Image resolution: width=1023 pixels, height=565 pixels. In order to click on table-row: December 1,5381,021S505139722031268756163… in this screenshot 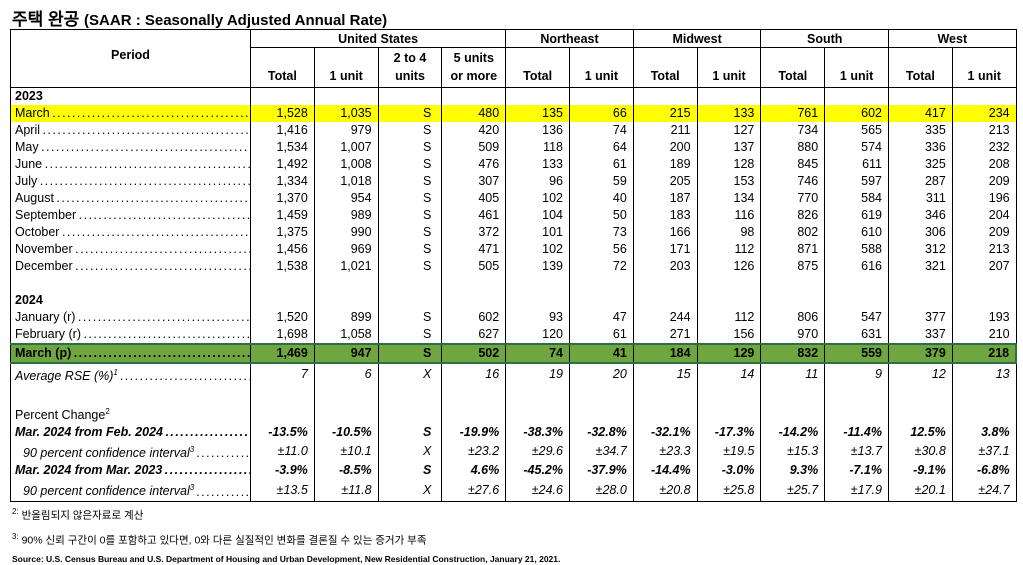, I will do `click(513, 266)`.